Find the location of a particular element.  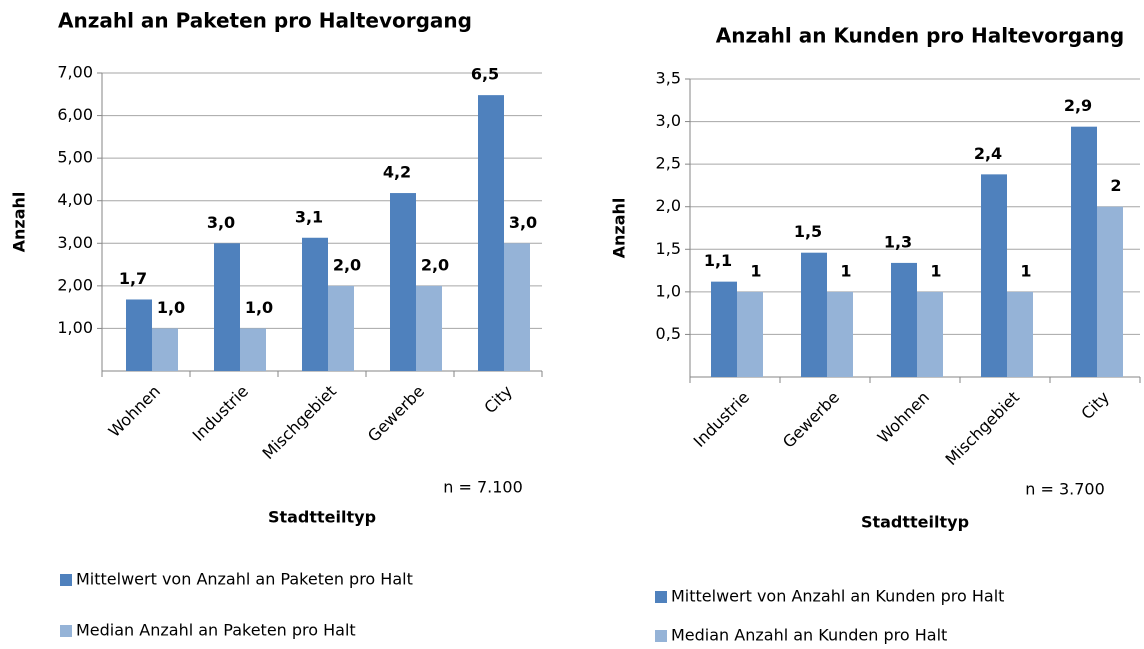

data-label: 2 is located at coordinates (1115, 185).